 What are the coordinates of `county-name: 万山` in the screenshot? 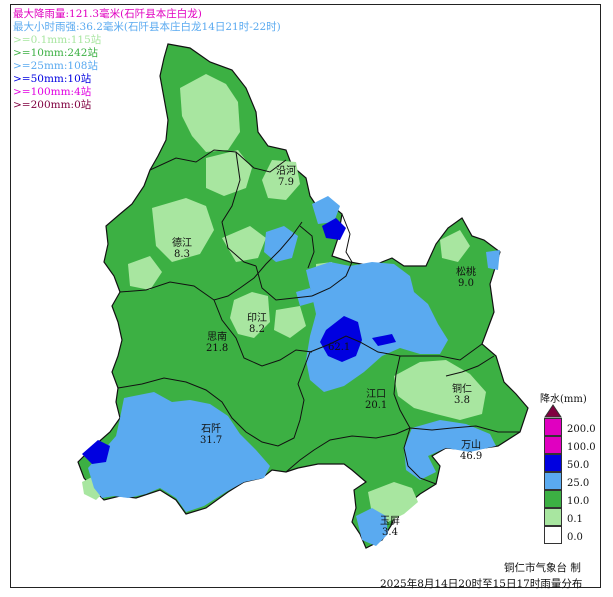 It's located at (471, 445).